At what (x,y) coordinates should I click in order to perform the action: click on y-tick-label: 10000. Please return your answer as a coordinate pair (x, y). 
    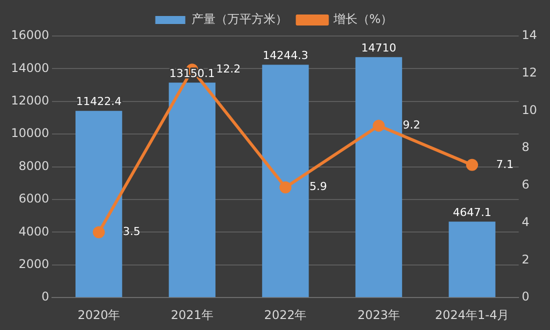
    Looking at the image, I should click on (30, 133).